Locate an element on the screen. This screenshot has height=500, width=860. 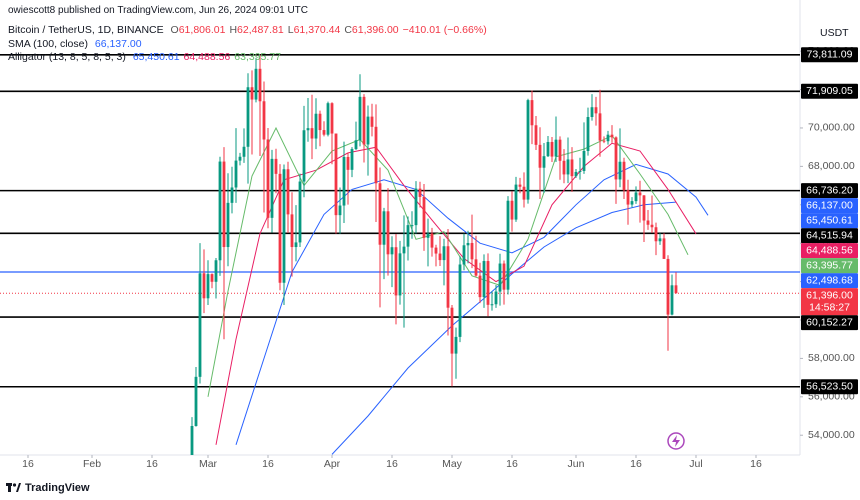
indicator-value: 65,450.61 is located at coordinates (156, 57).